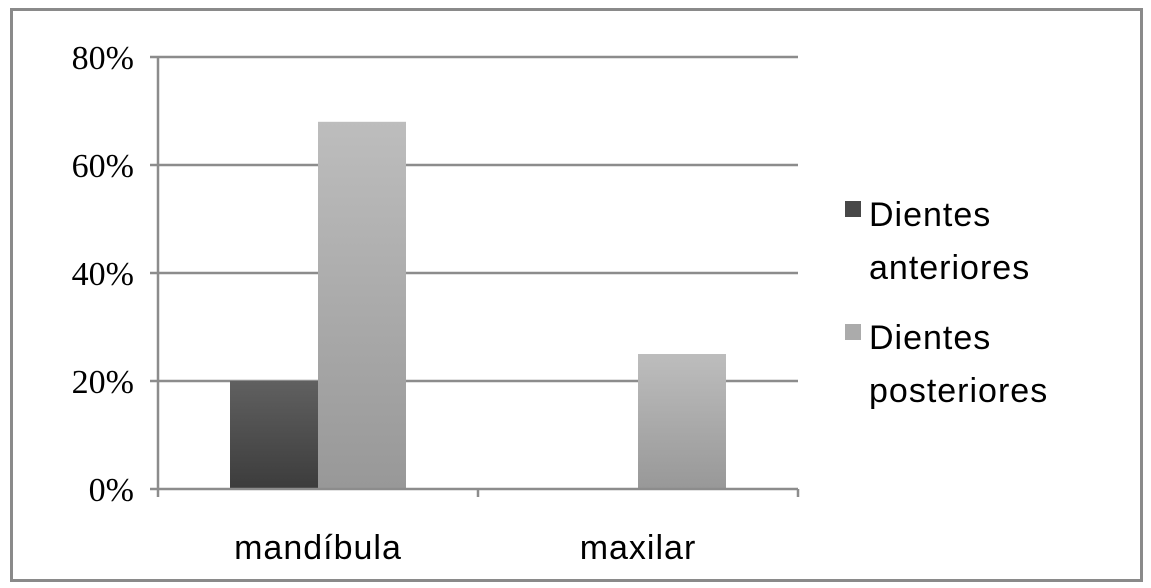 The height and width of the screenshot is (588, 1151). Describe the element at coordinates (318, 548) in the screenshot. I see `x-category-label: mandíbula` at that location.